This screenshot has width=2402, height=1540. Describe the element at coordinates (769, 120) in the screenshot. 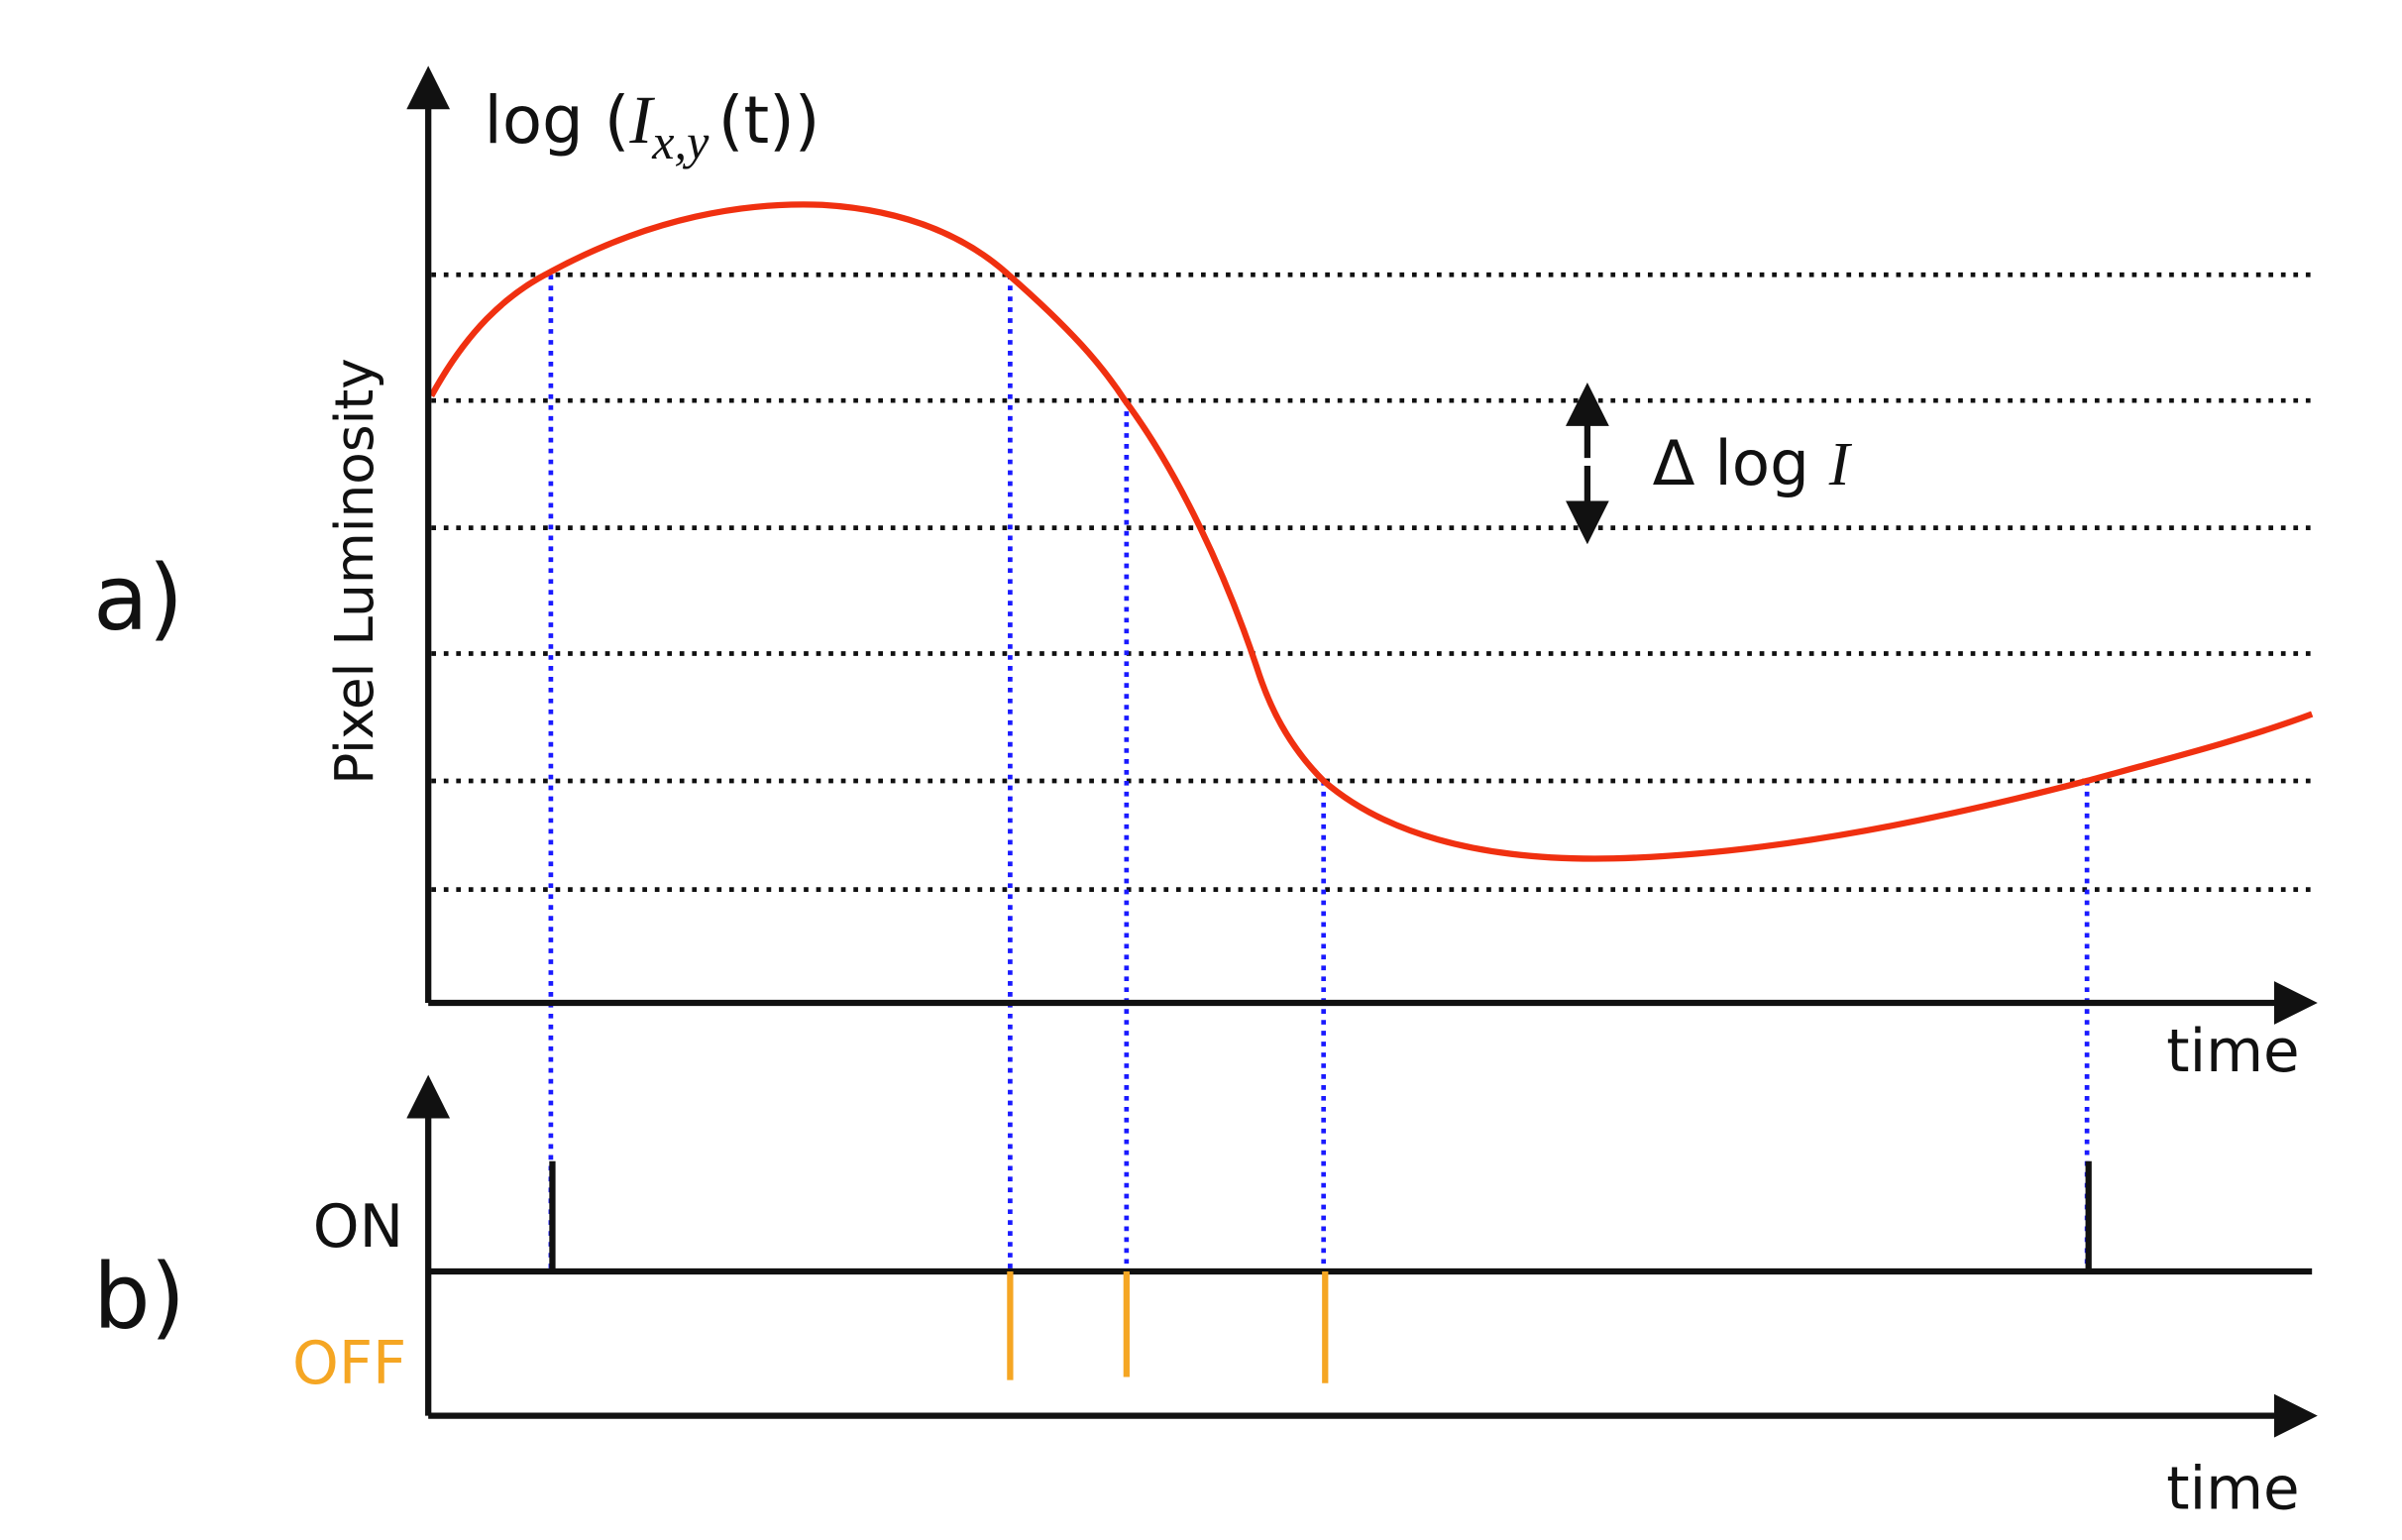

I see `title-part: (t))` at that location.